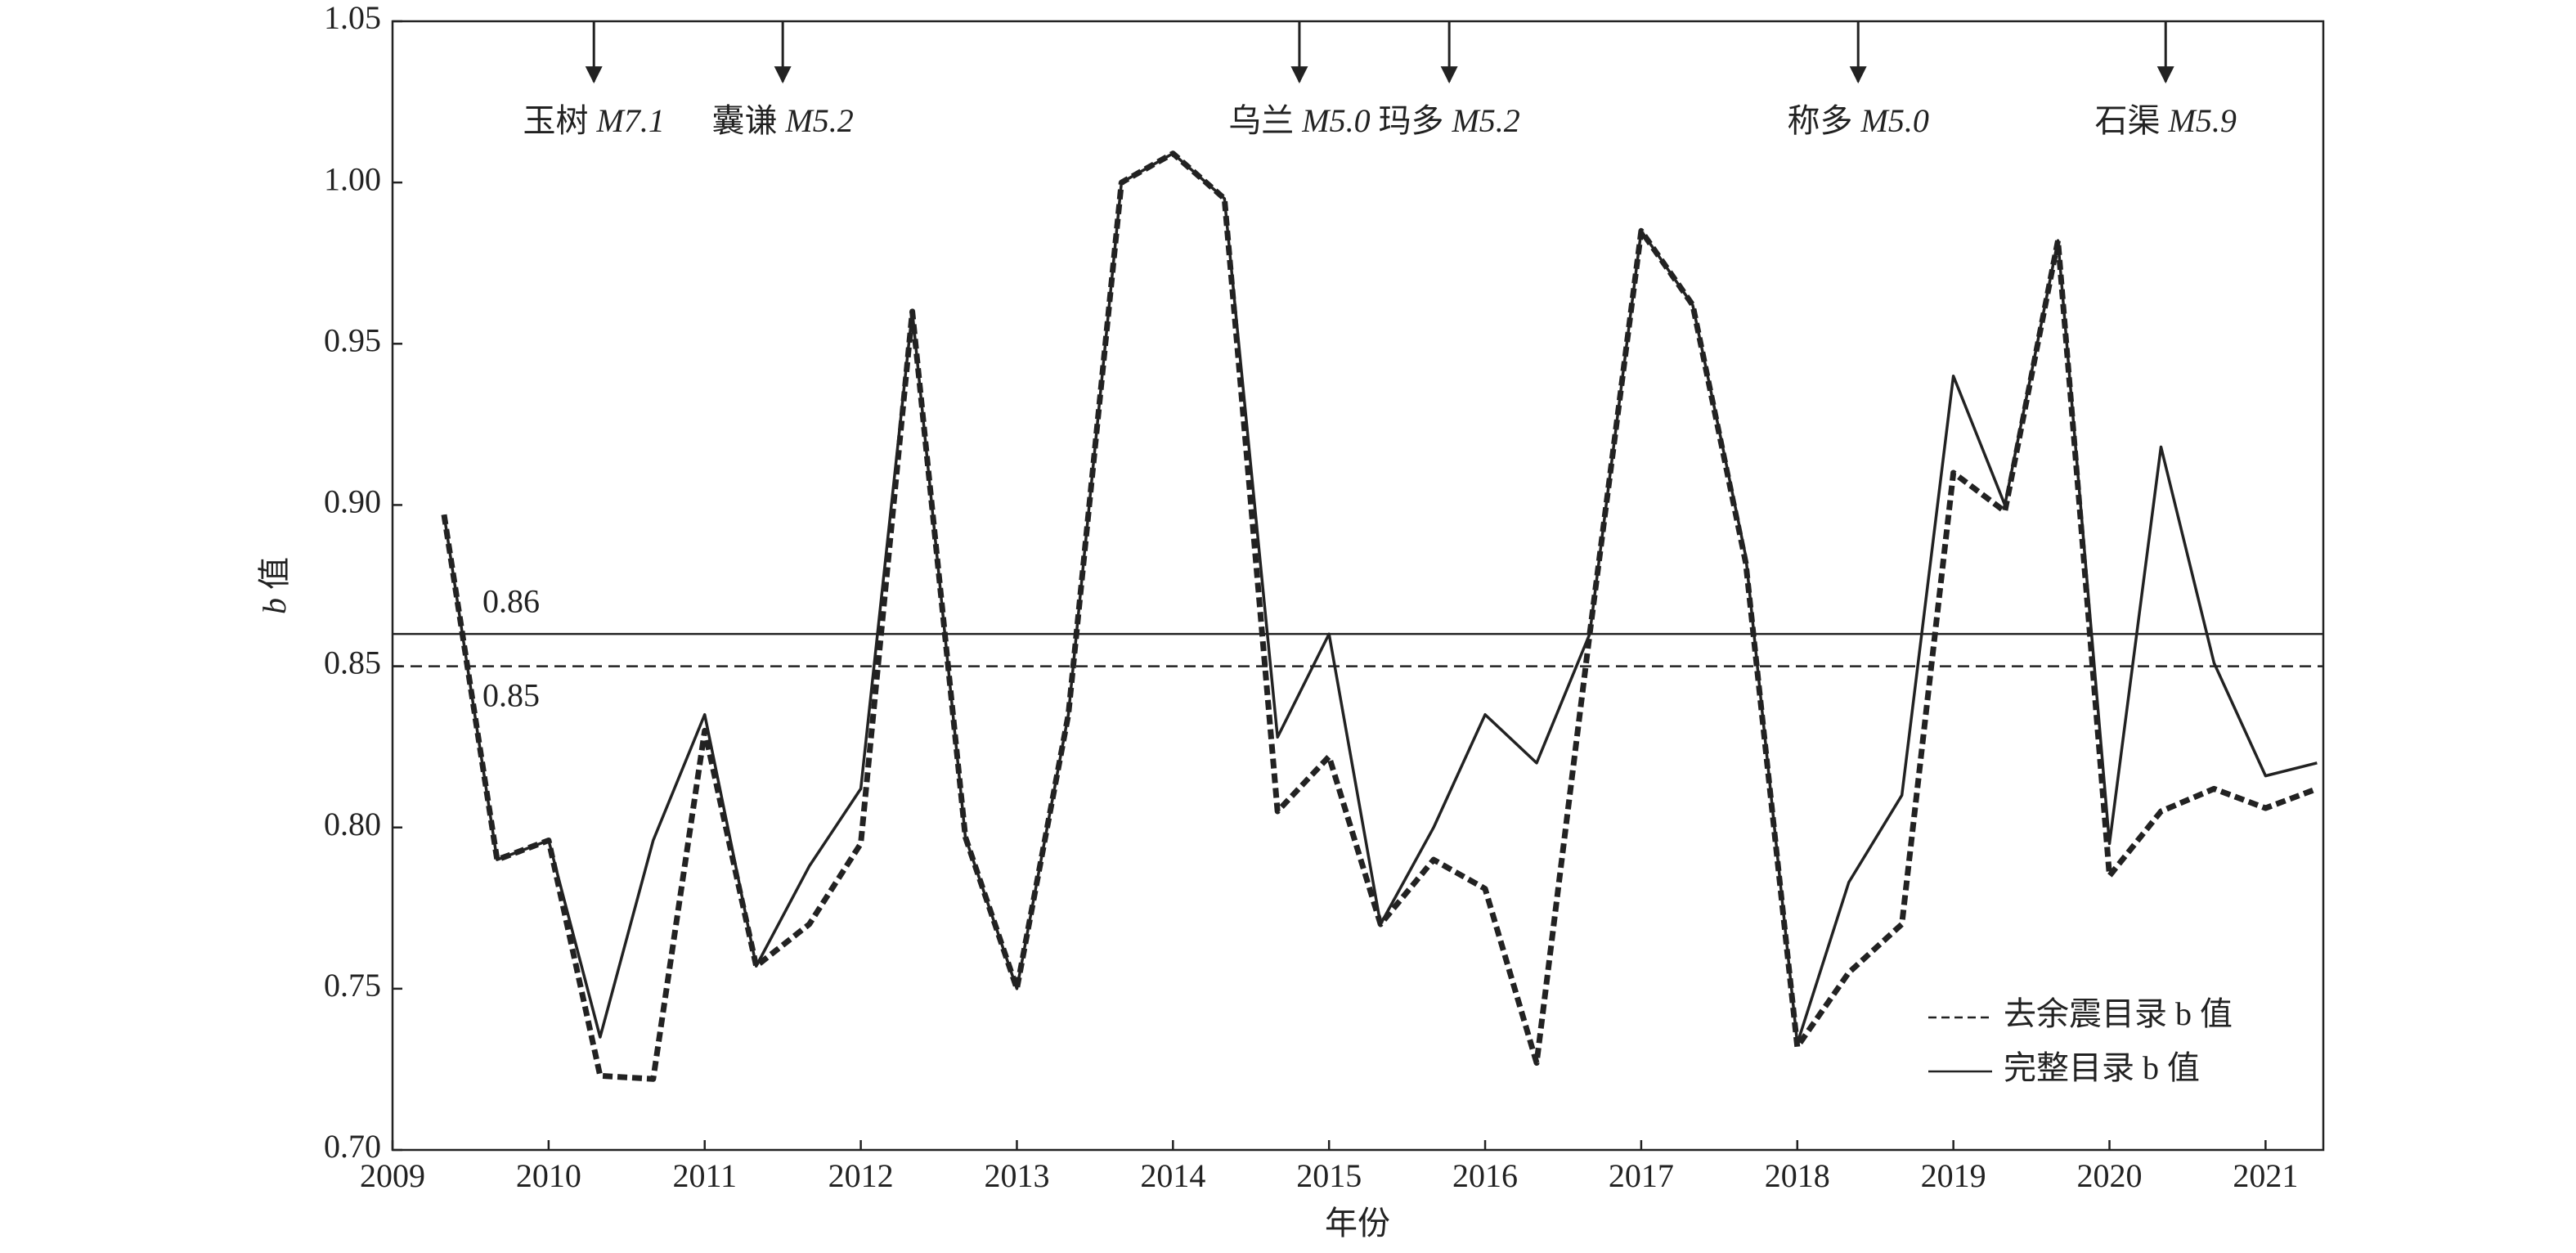 The image size is (2576, 1253). What do you see at coordinates (353, 178) in the screenshot?
I see `y-tick-label: 1.00` at bounding box center [353, 178].